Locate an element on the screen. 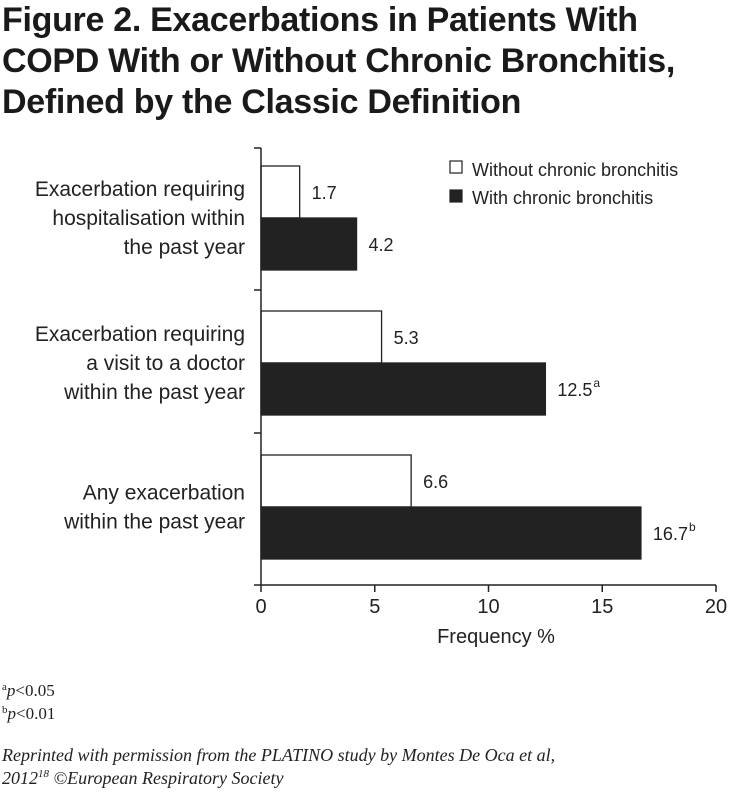 This screenshot has height=810, width=737. figure-title-line: Figure 2. Exacerbations in Patients With is located at coordinates (320, 20).